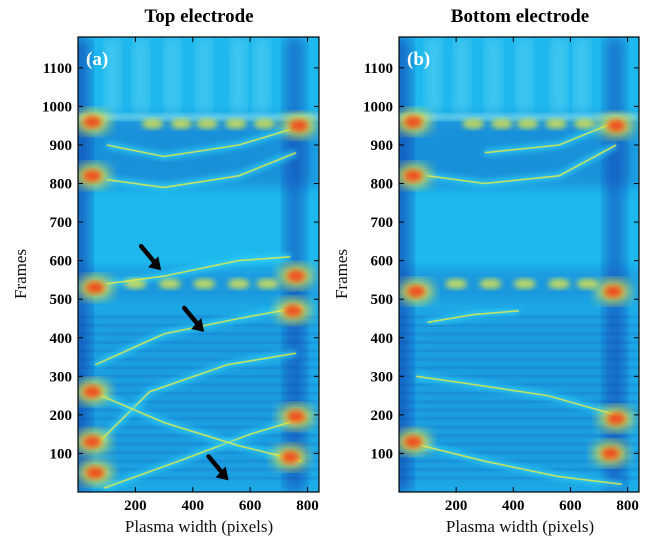  I want to click on xlabel-b: Plasma width (pixels), so click(520, 526).